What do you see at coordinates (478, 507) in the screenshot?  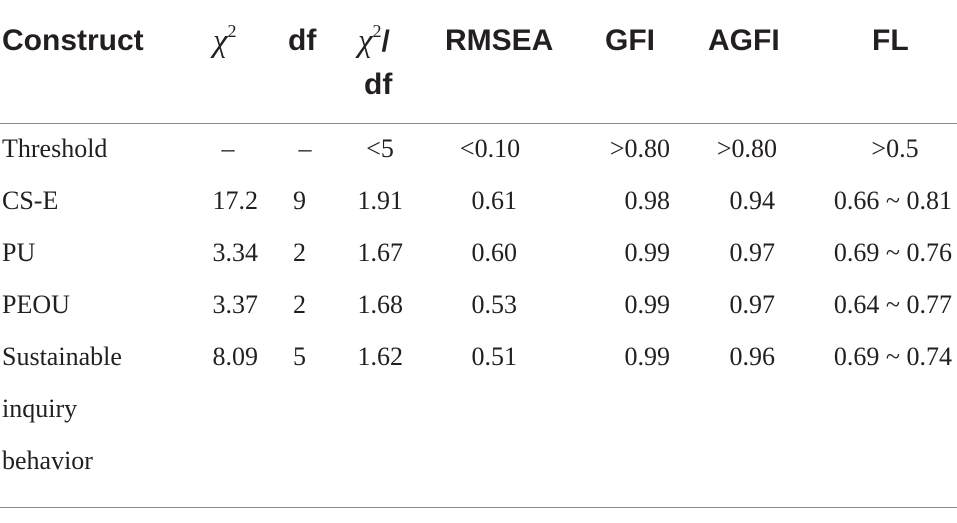 I see `bottom-divider` at bounding box center [478, 507].